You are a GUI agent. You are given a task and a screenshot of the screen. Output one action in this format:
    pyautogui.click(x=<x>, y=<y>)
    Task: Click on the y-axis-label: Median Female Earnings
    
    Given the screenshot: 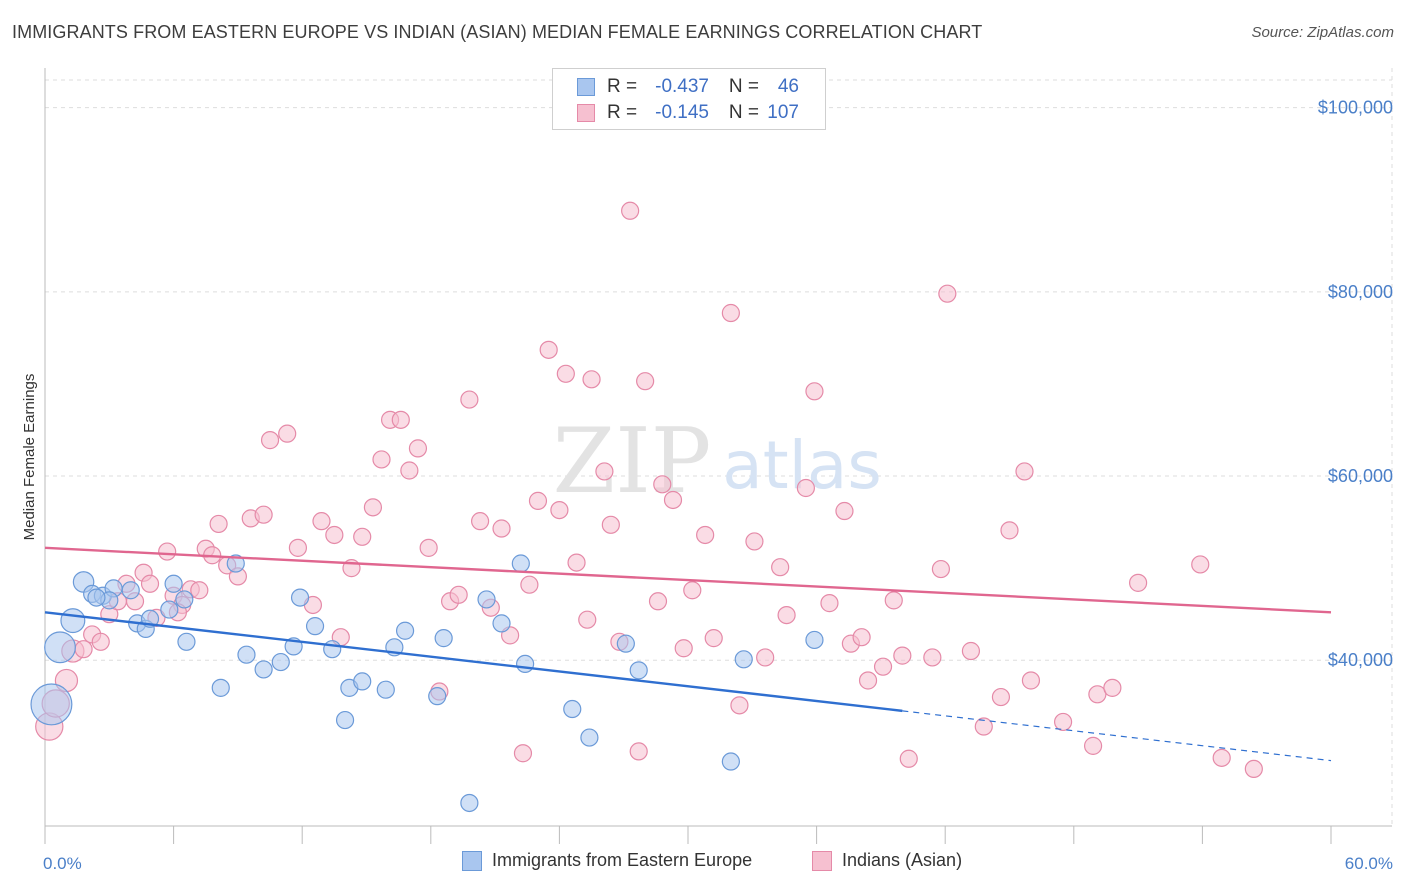 What is the action you would take?
    pyautogui.click(x=29, y=457)
    